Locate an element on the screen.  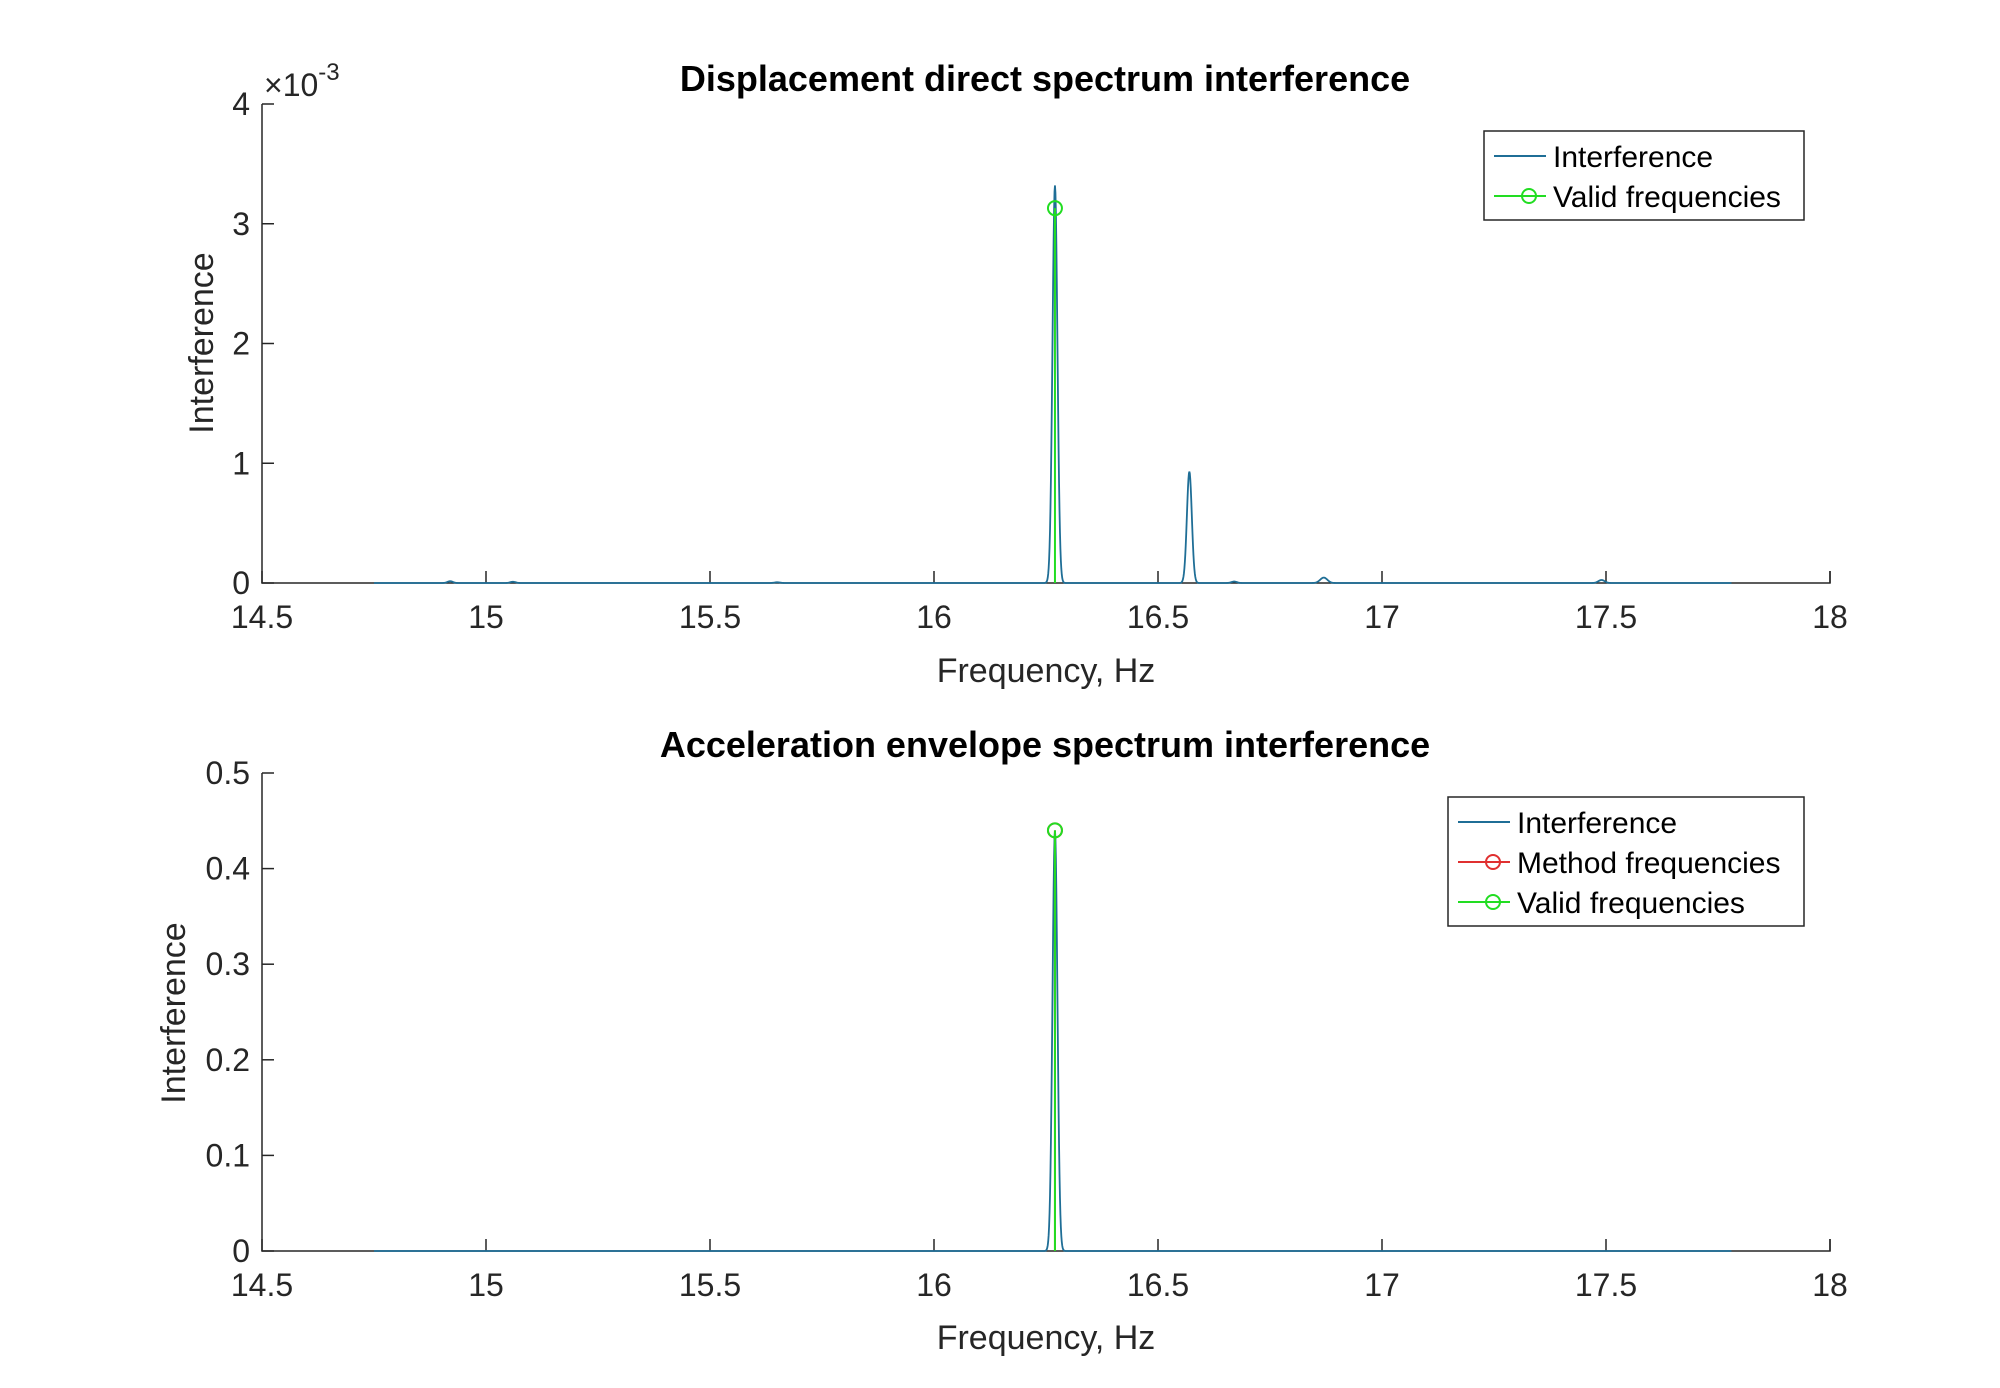
y-exponent-power: -3 is located at coordinates (328, 72).